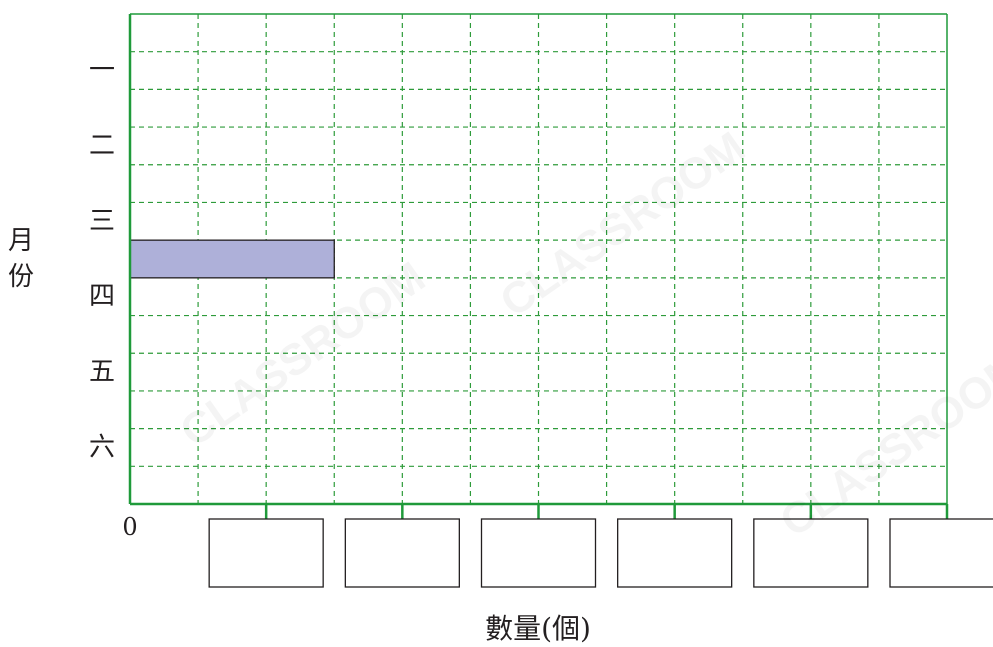  I want to click on answer-boxes, so click(600, 546).